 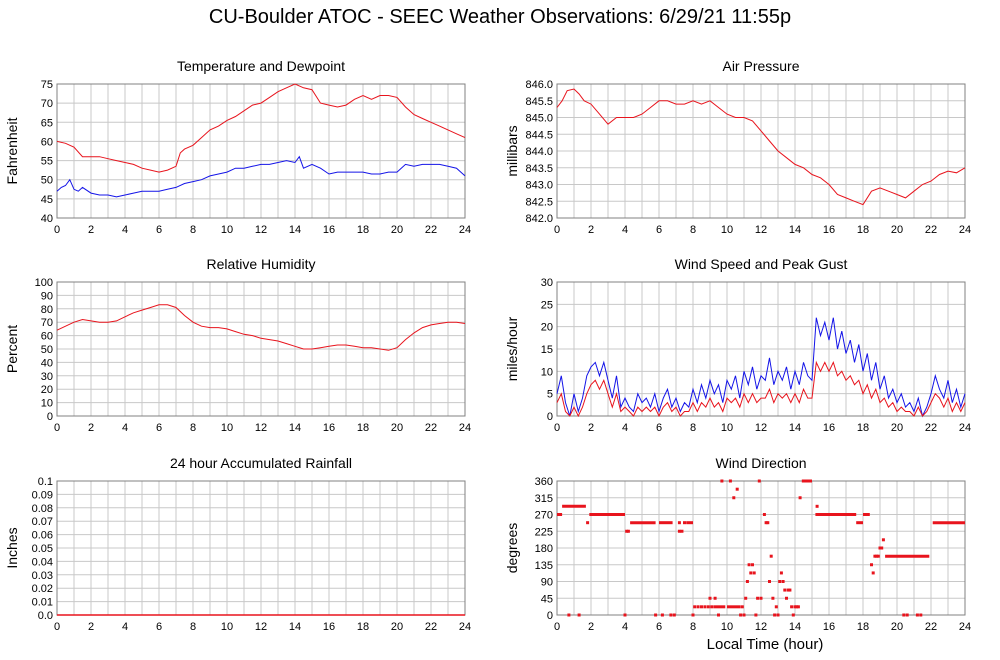 I want to click on y-tick-label: 180, so click(x=544, y=549).